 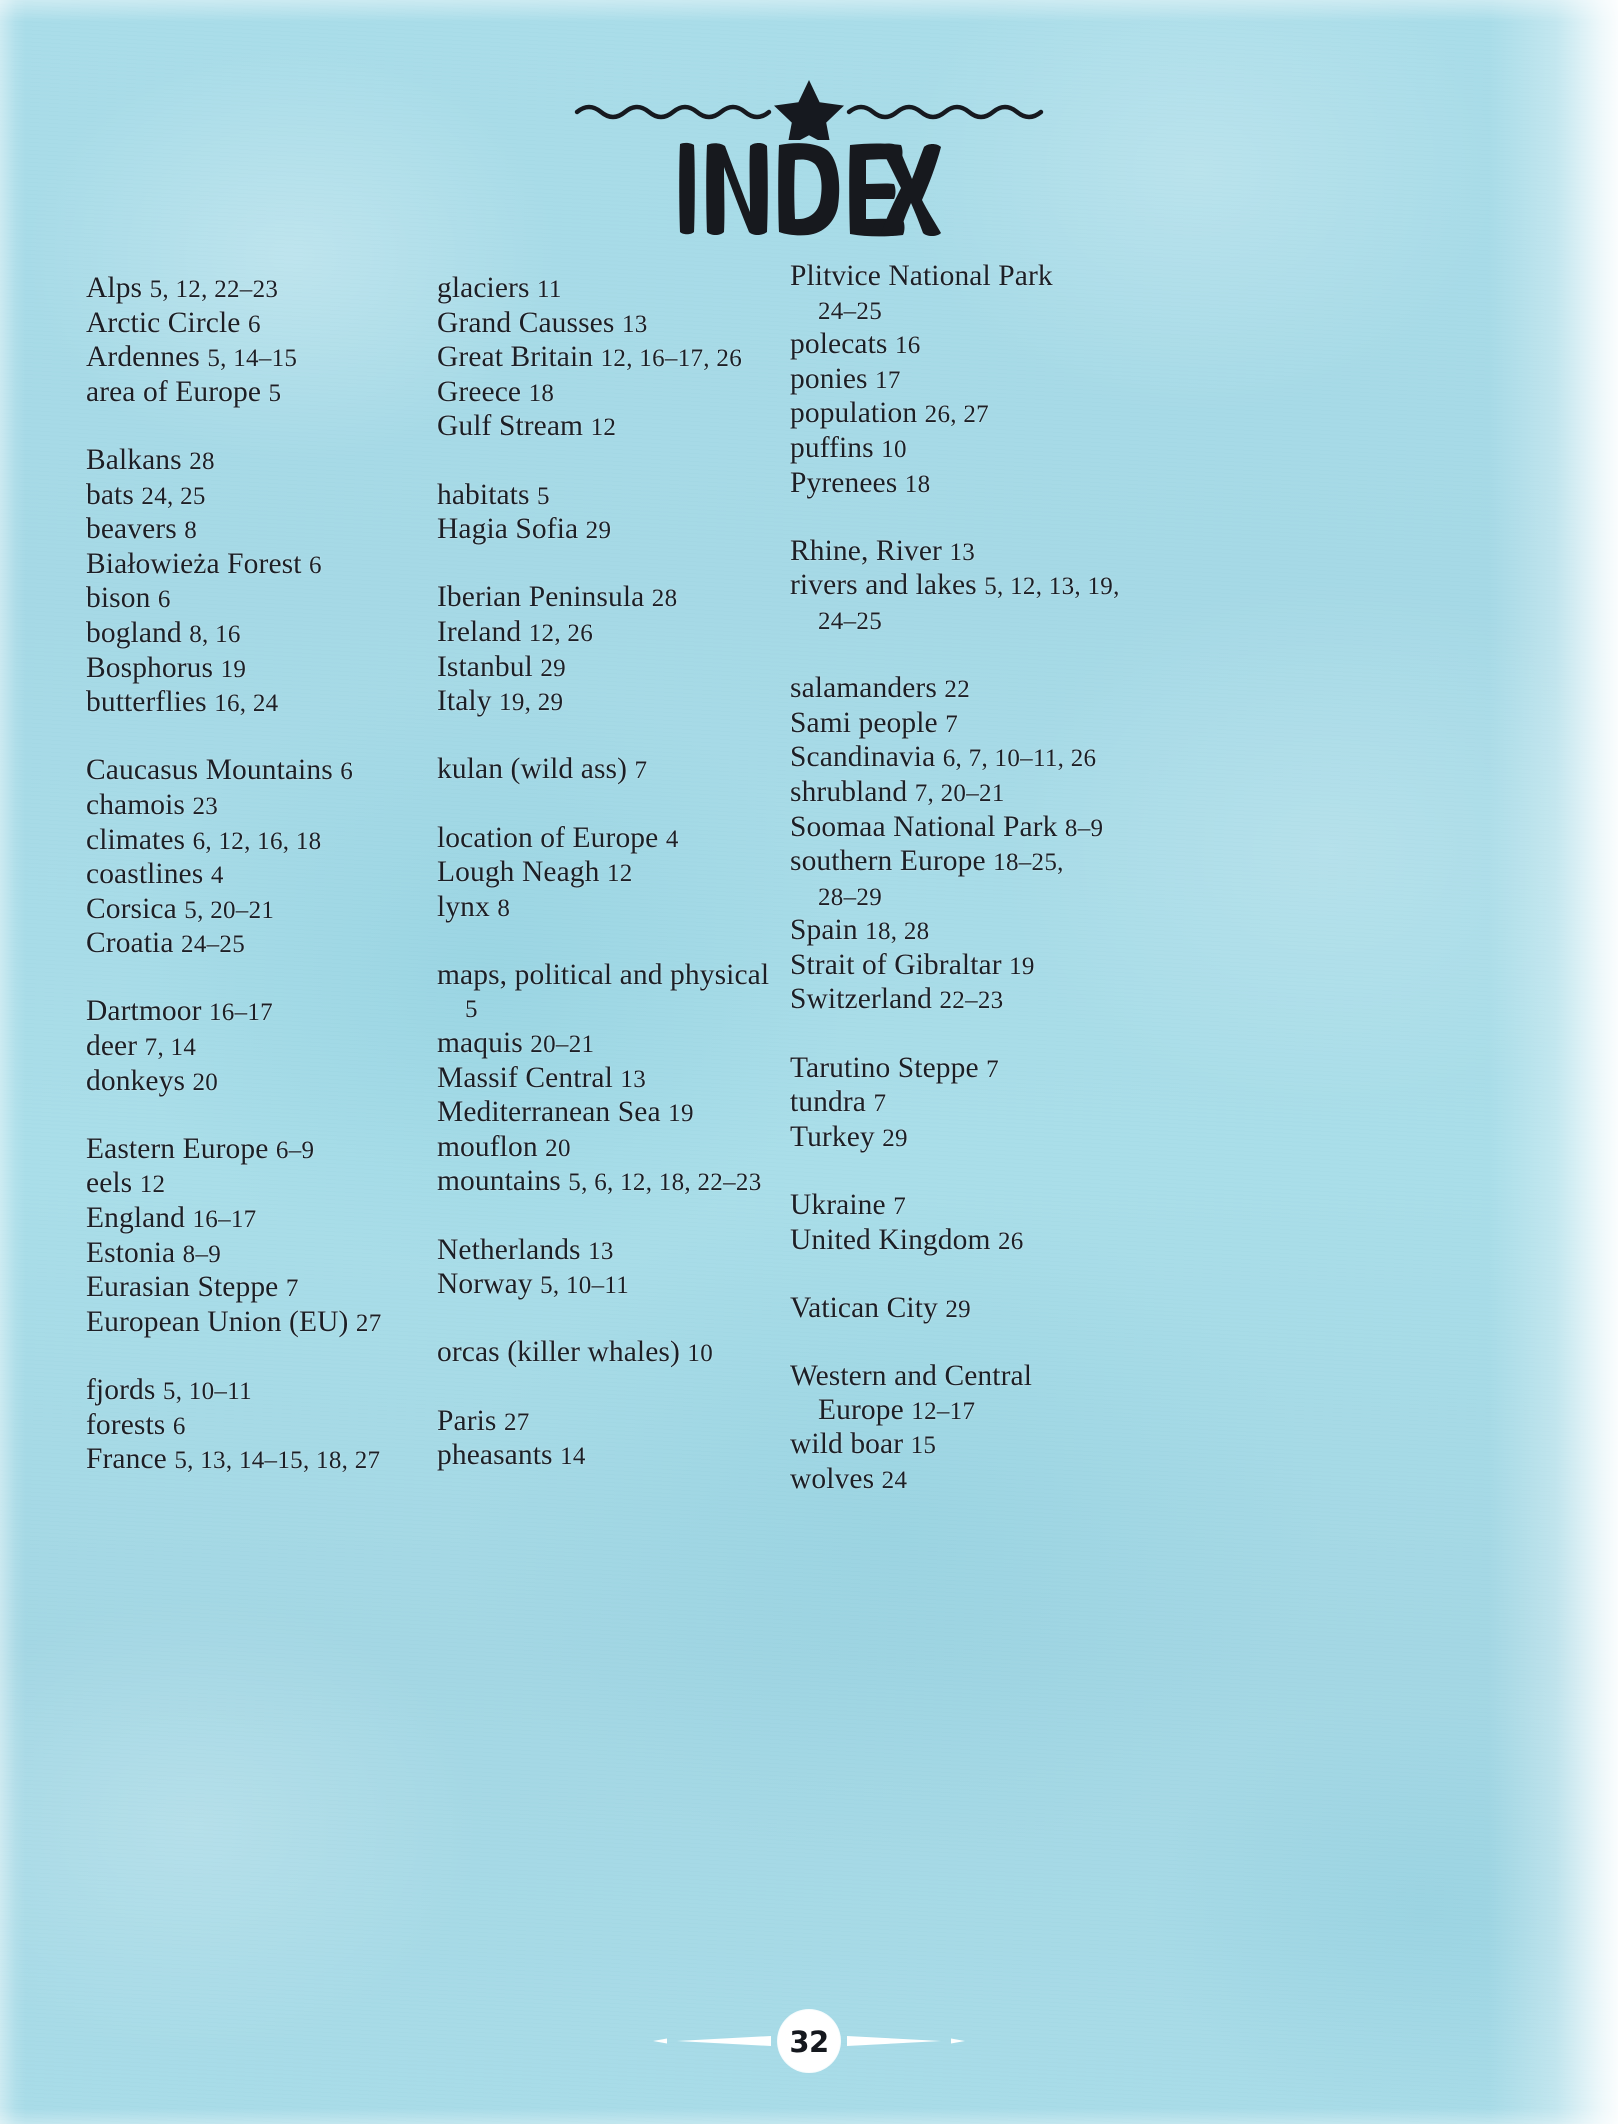 I want to click on index-entry: Iberian Peninsula 28, so click(x=609, y=598).